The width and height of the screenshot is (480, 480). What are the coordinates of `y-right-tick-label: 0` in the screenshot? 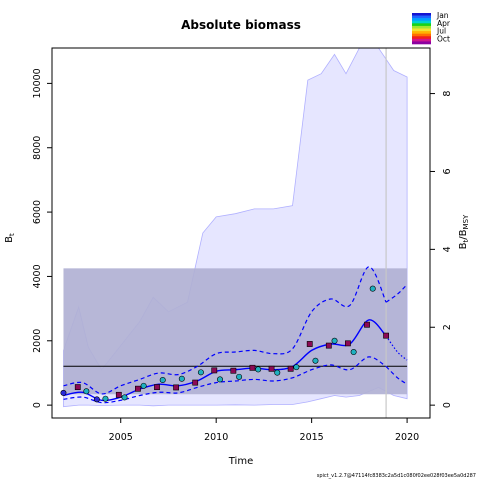 It's located at (447, 405).